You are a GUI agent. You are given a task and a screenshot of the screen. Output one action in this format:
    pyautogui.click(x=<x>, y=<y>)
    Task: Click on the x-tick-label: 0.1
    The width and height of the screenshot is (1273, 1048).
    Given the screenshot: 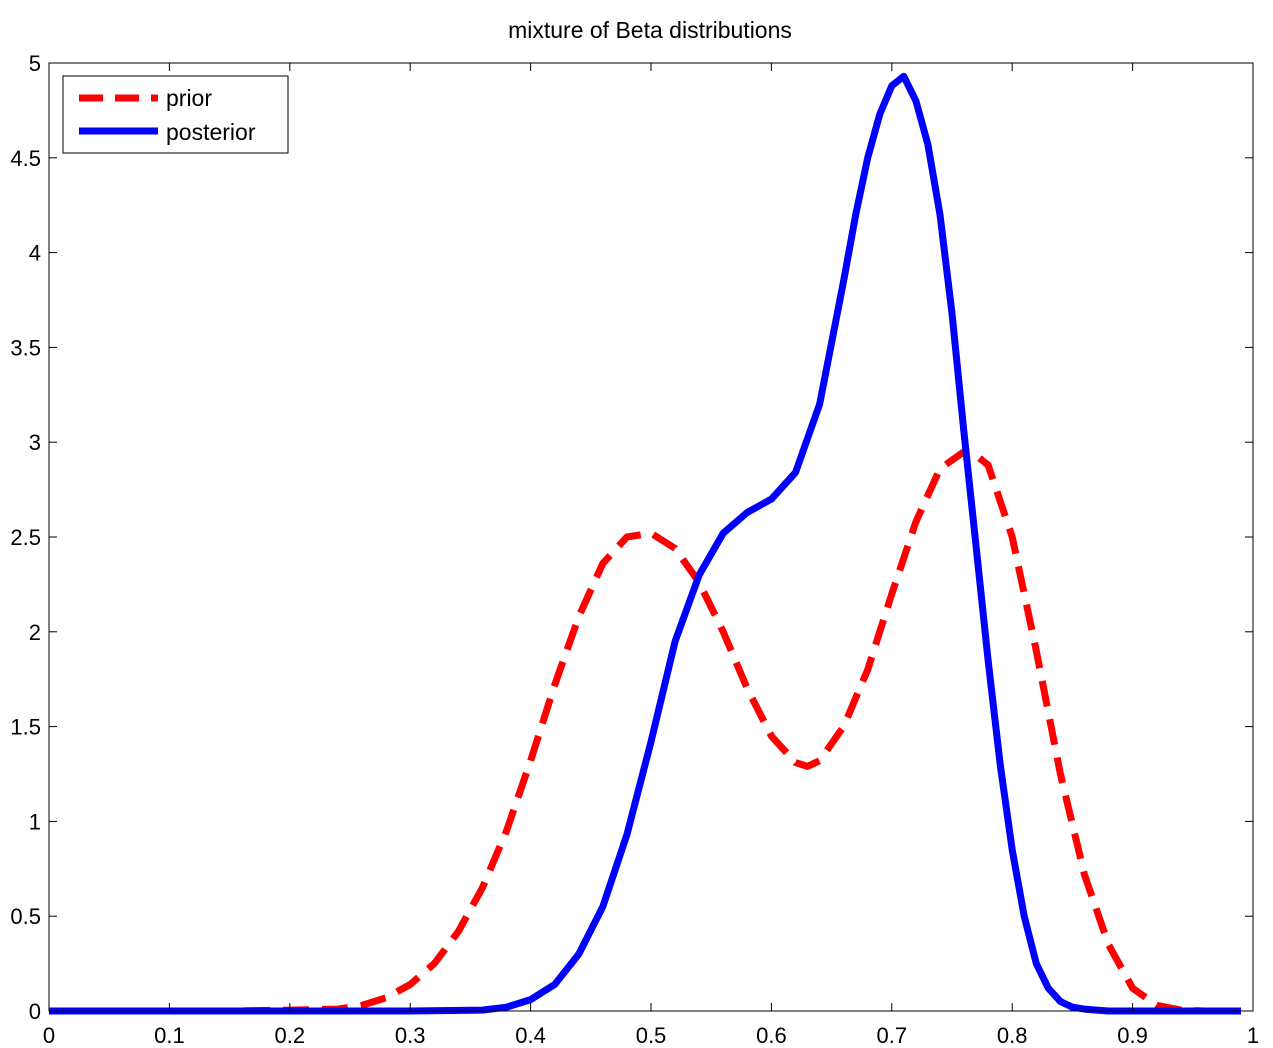 What is the action you would take?
    pyautogui.click(x=169, y=1035)
    